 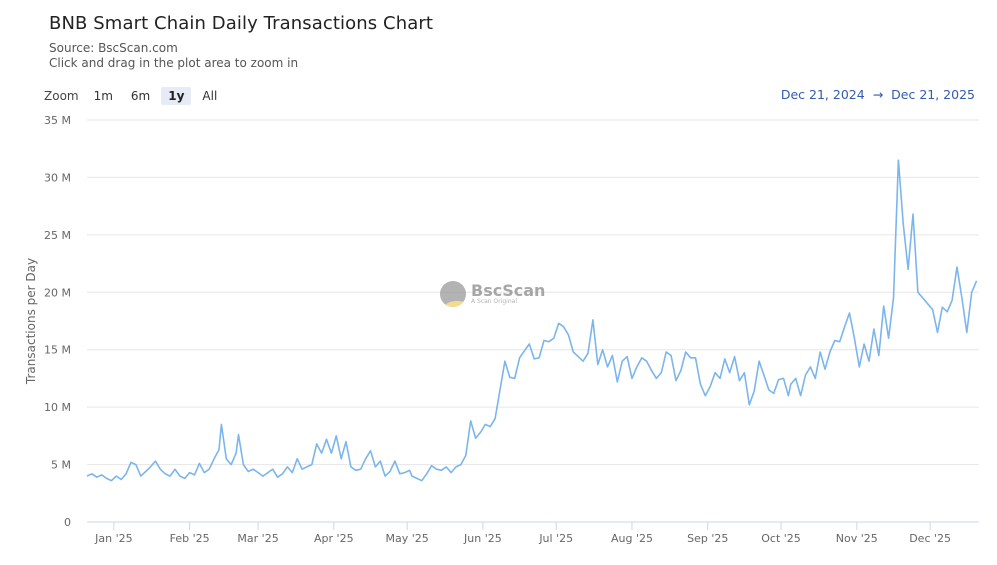 What do you see at coordinates (57, 350) in the screenshot?
I see `svg-text: 15 M` at bounding box center [57, 350].